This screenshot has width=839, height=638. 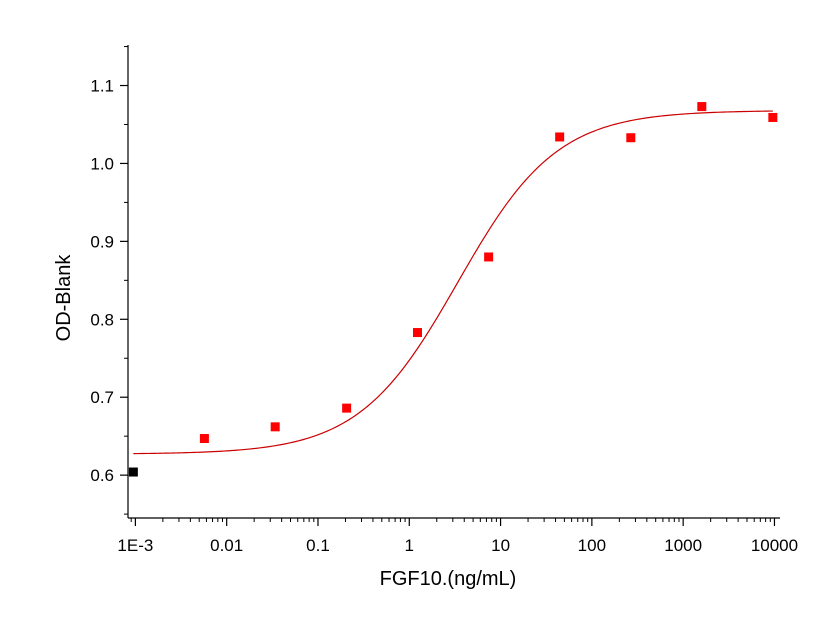 What do you see at coordinates (774, 545) in the screenshot?
I see `x-tick-label: 10000` at bounding box center [774, 545].